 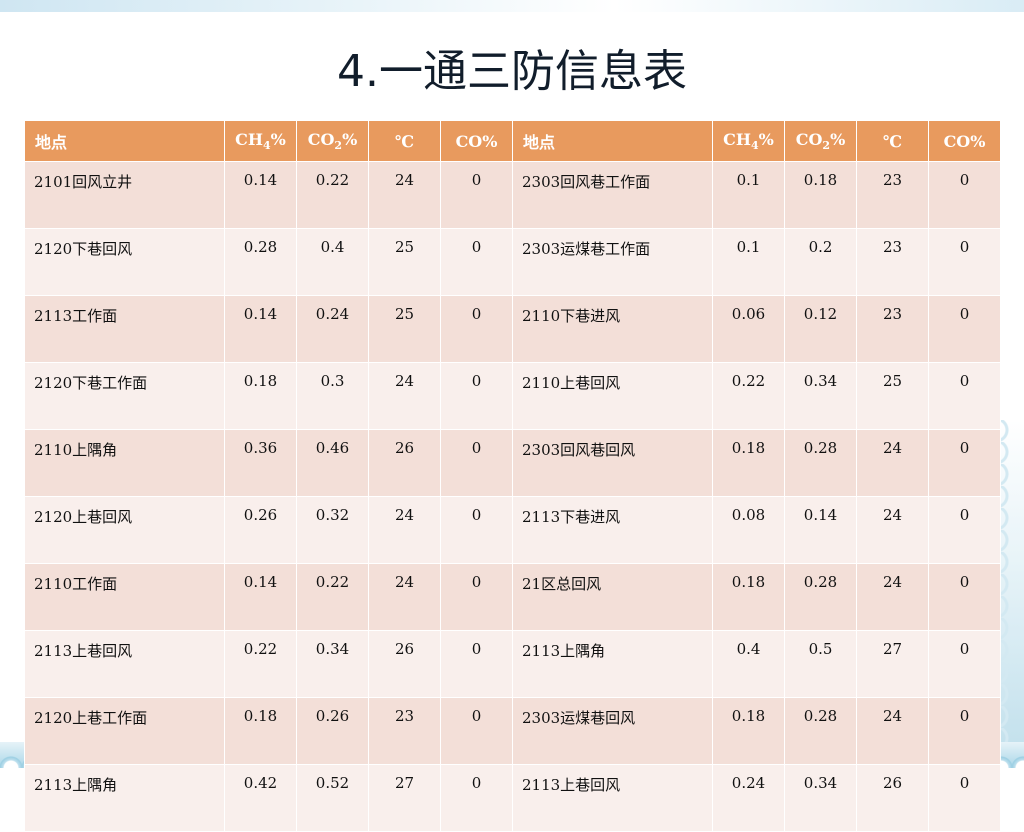 I want to click on cell-place-left: 2113上隅角, so click(x=124, y=798).